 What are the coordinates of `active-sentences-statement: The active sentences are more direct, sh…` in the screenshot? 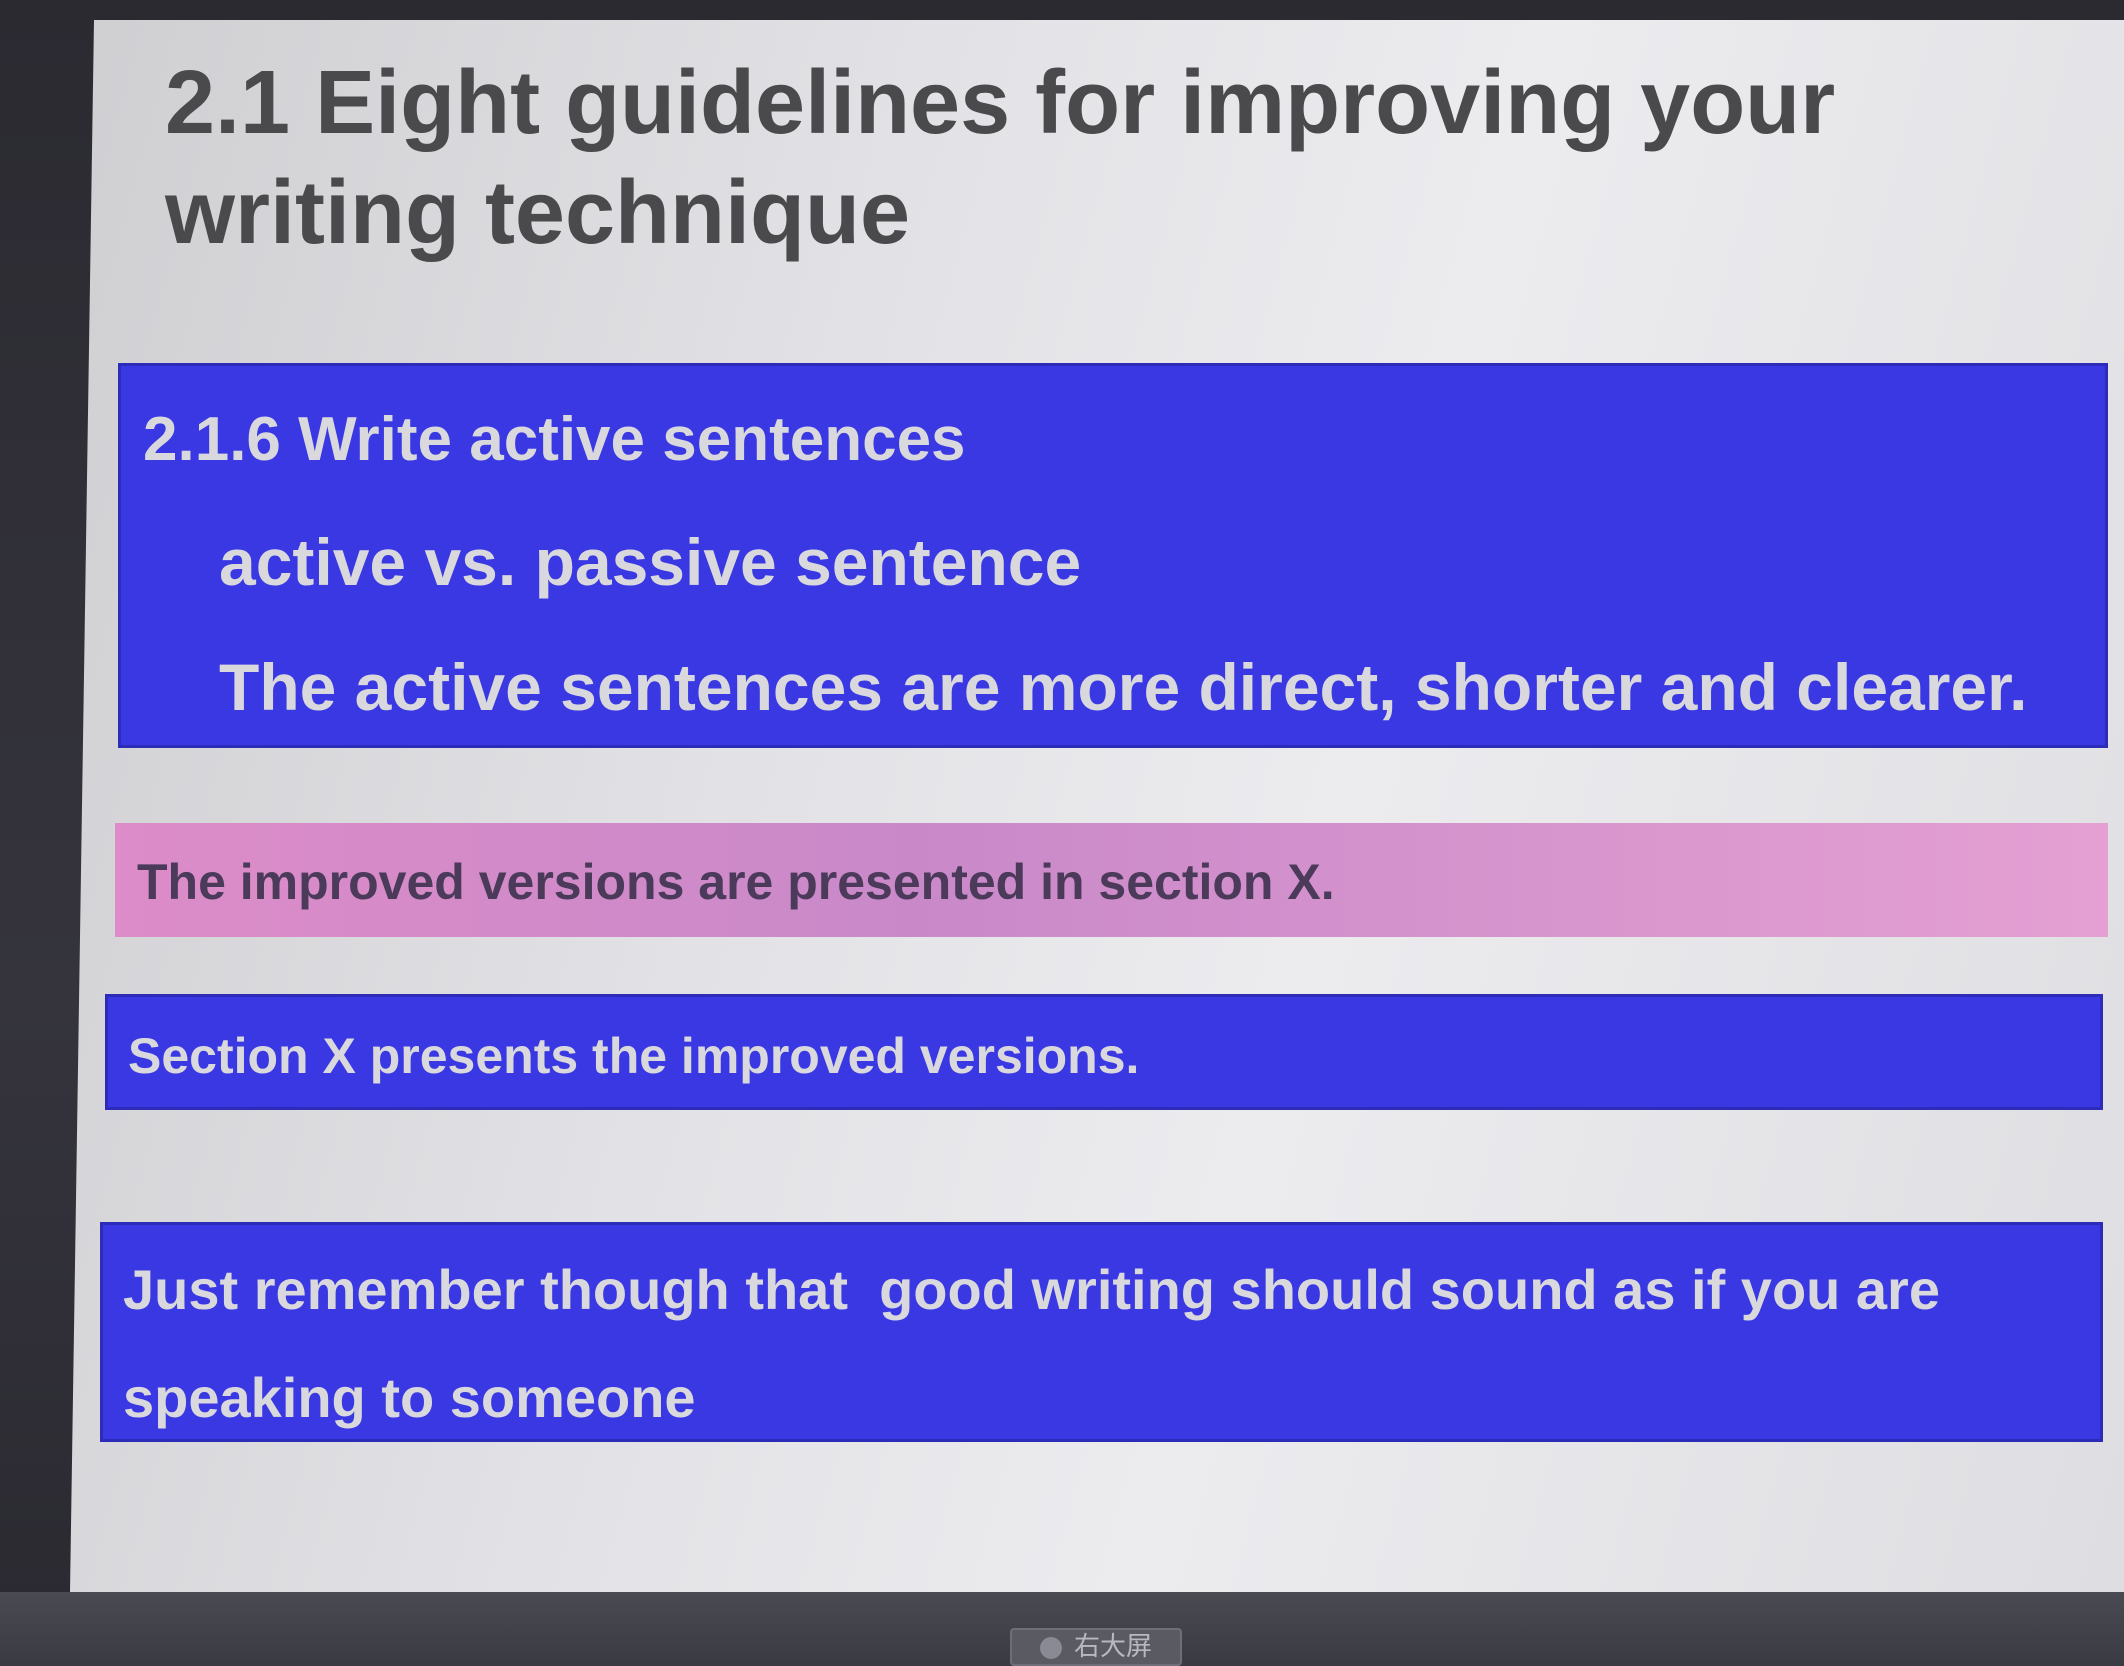 It's located at (1123, 687).